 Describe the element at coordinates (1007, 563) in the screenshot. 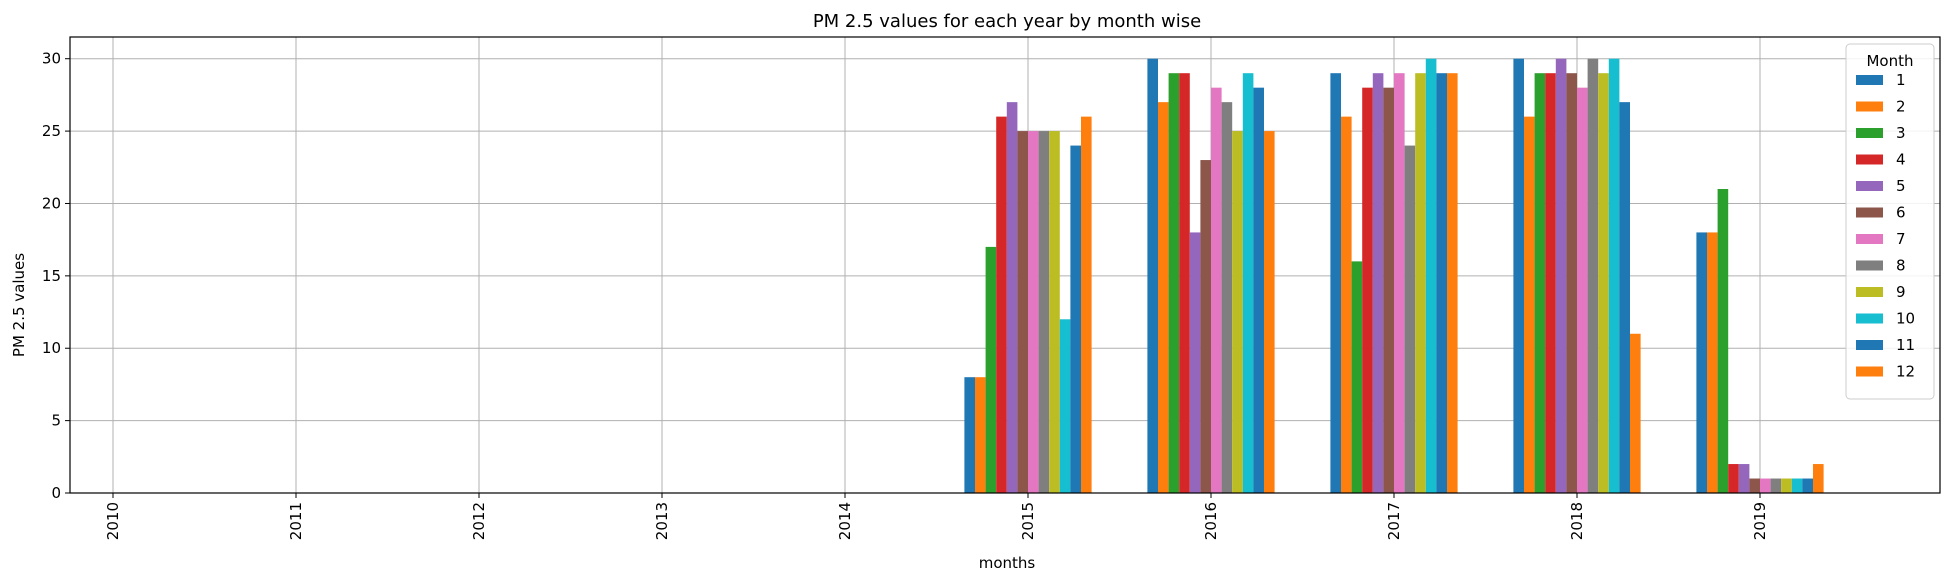

I see `x-axis-title: months` at that location.